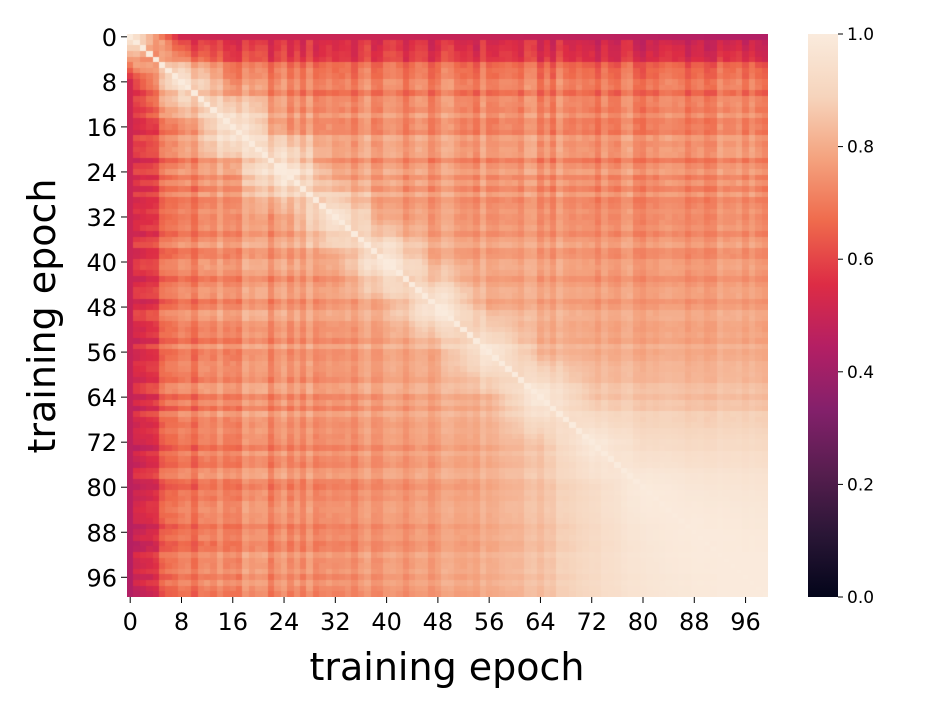 The image size is (951, 713). Describe the element at coordinates (101, 173) in the screenshot. I see `y-tick-label: 24` at that location.